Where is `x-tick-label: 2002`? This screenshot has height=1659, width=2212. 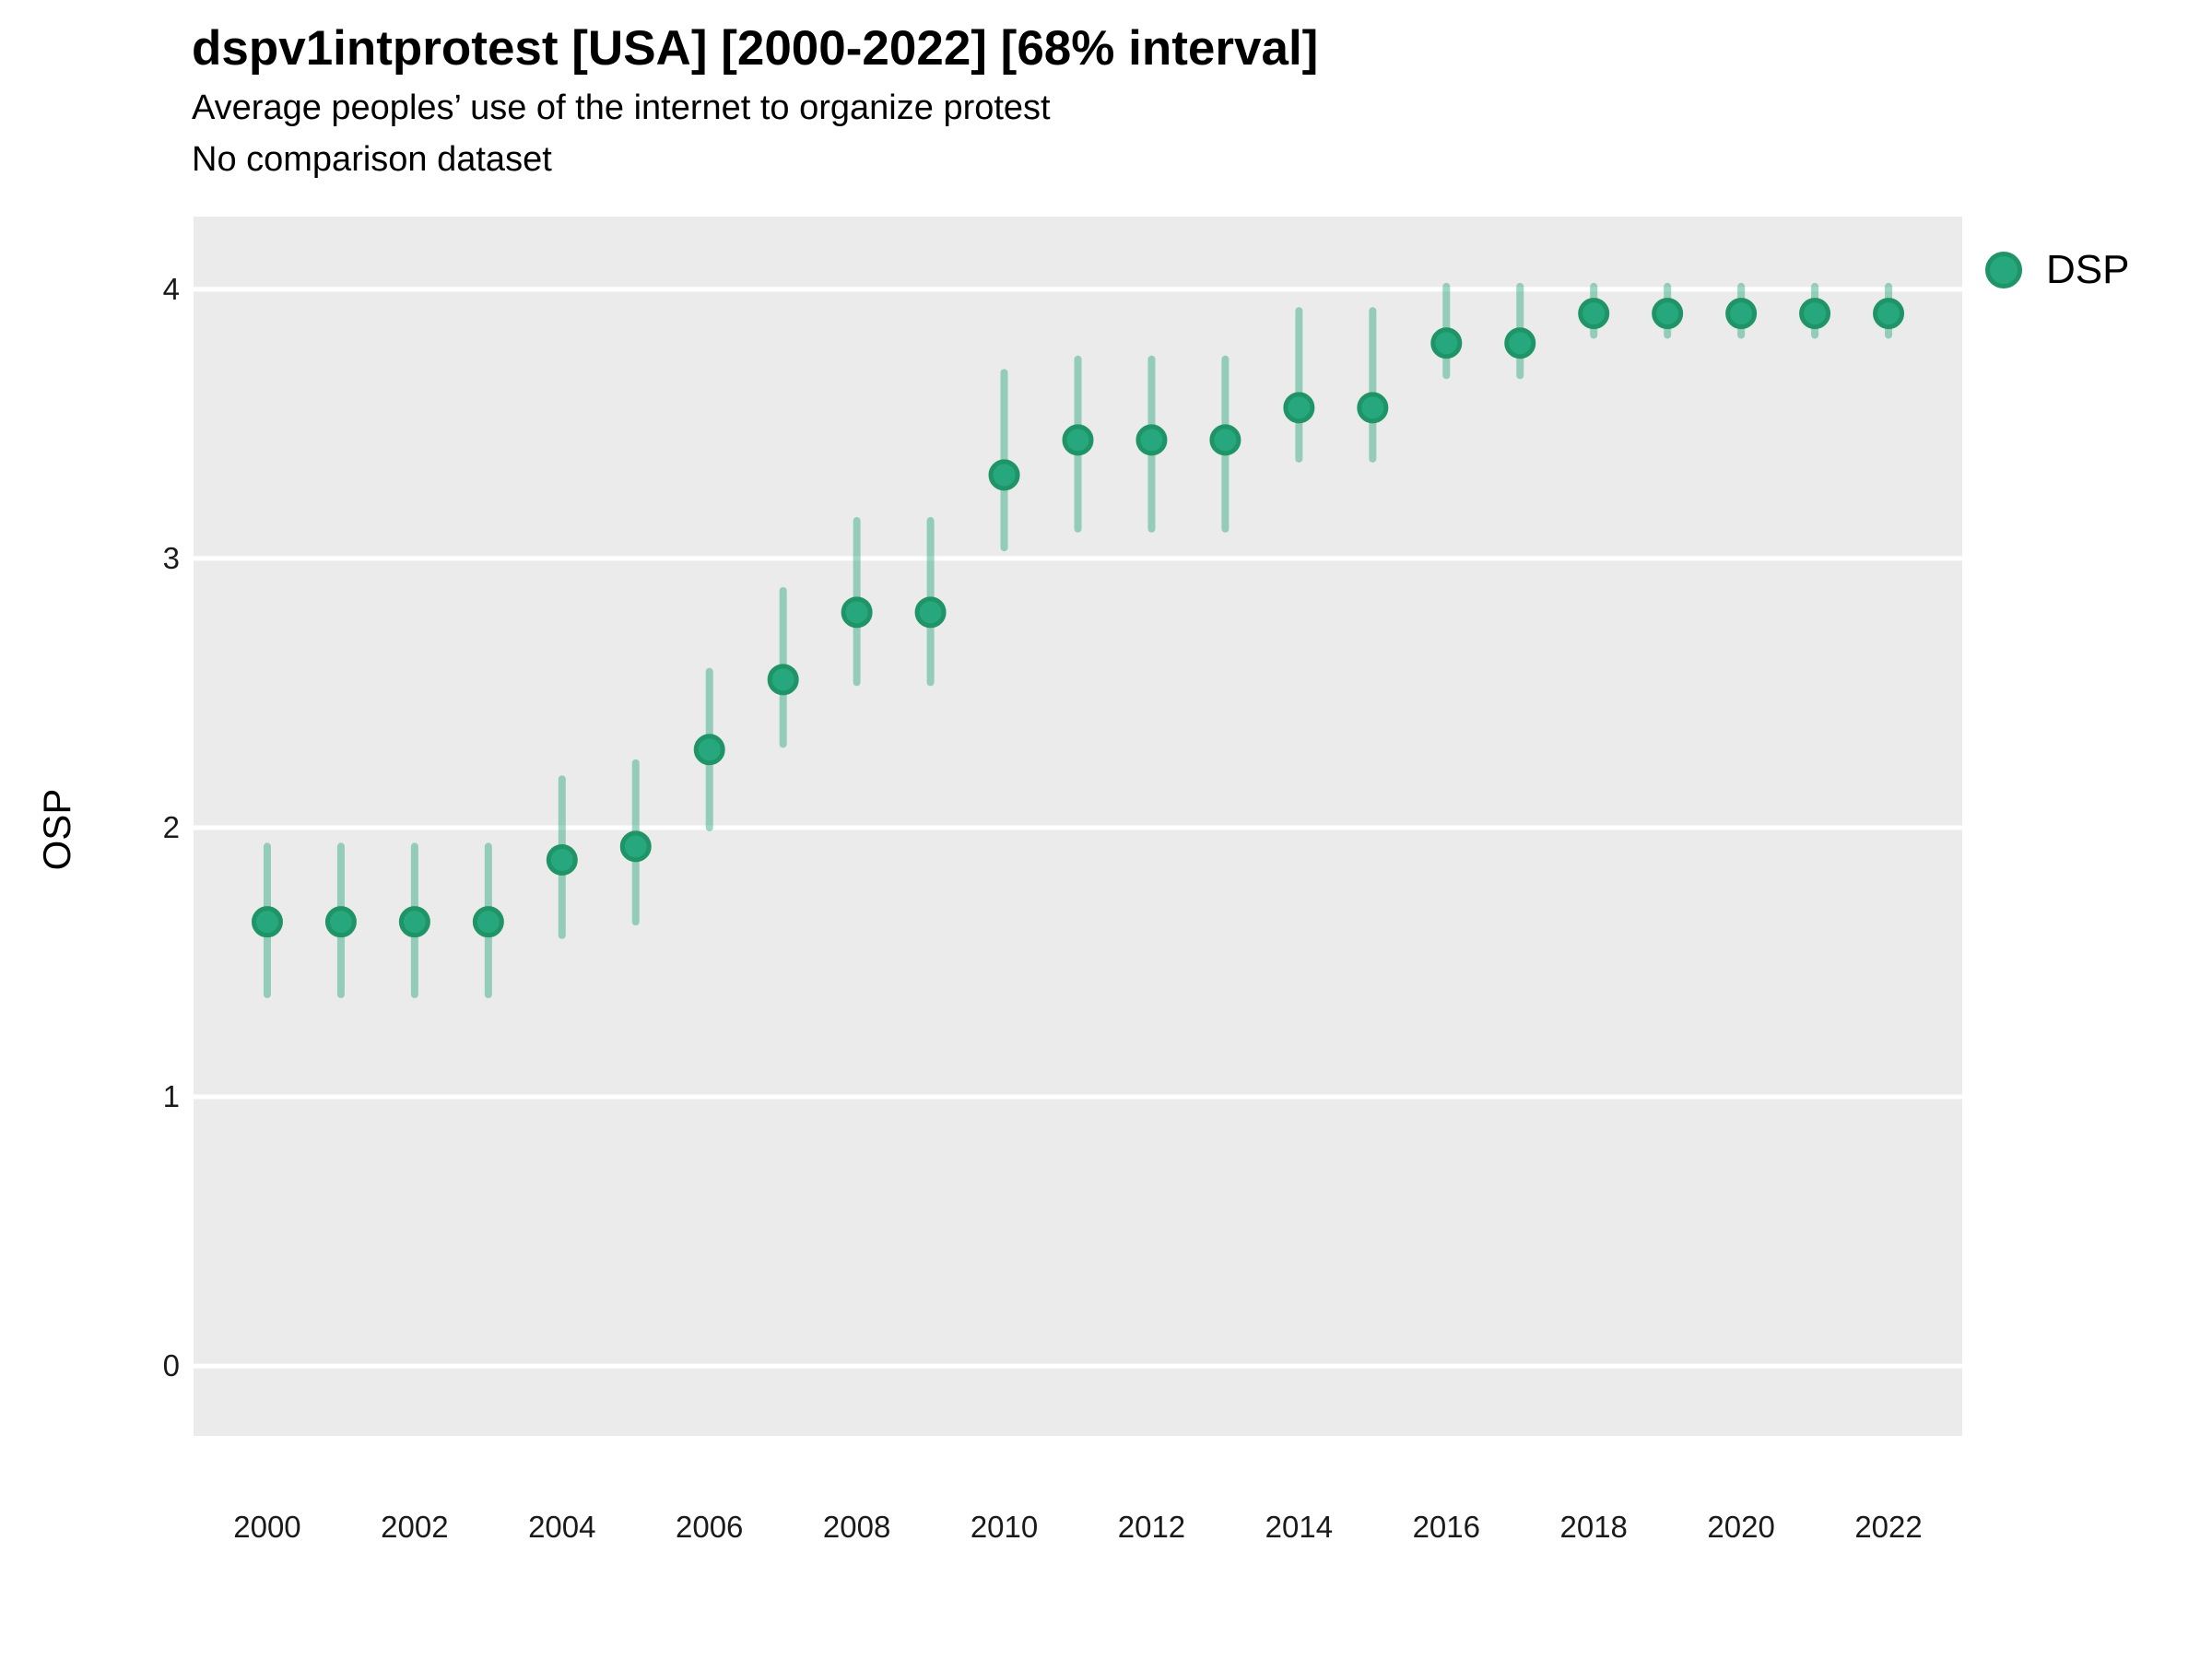 x-tick-label: 2002 is located at coordinates (415, 1527).